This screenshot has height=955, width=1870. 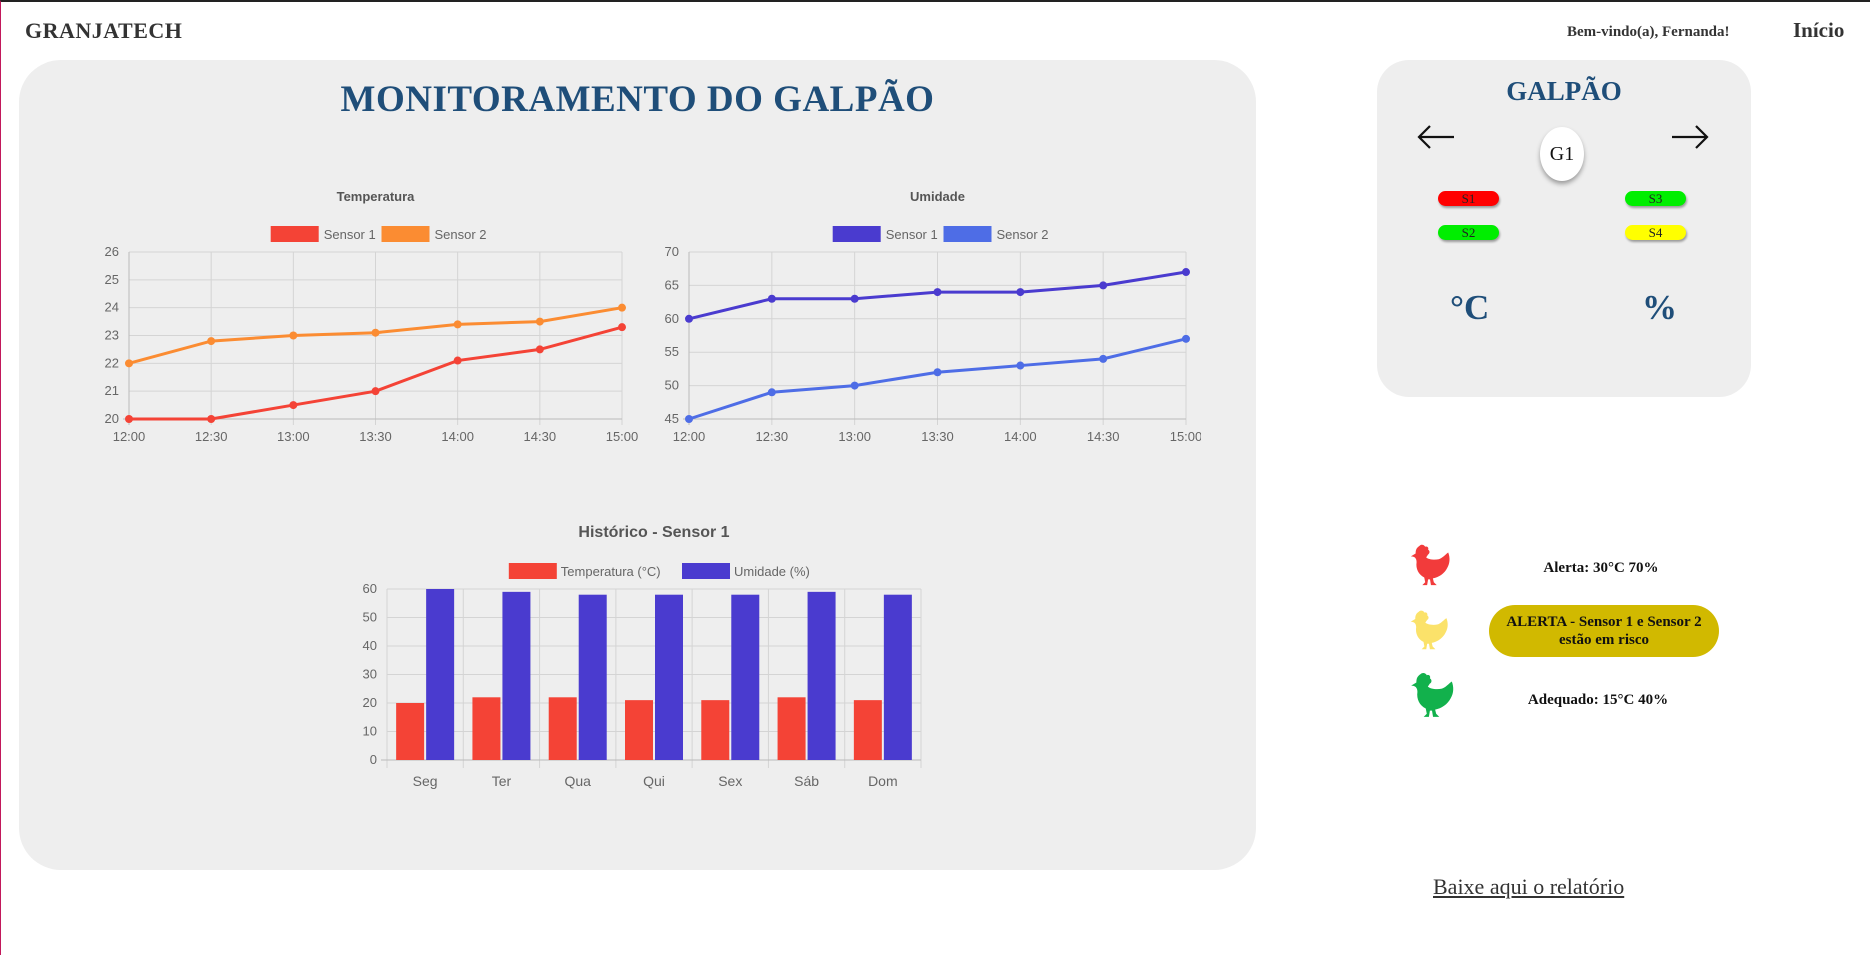 What do you see at coordinates (1529, 886) in the screenshot?
I see `download-report-link: Baixe aqui o relatório` at bounding box center [1529, 886].